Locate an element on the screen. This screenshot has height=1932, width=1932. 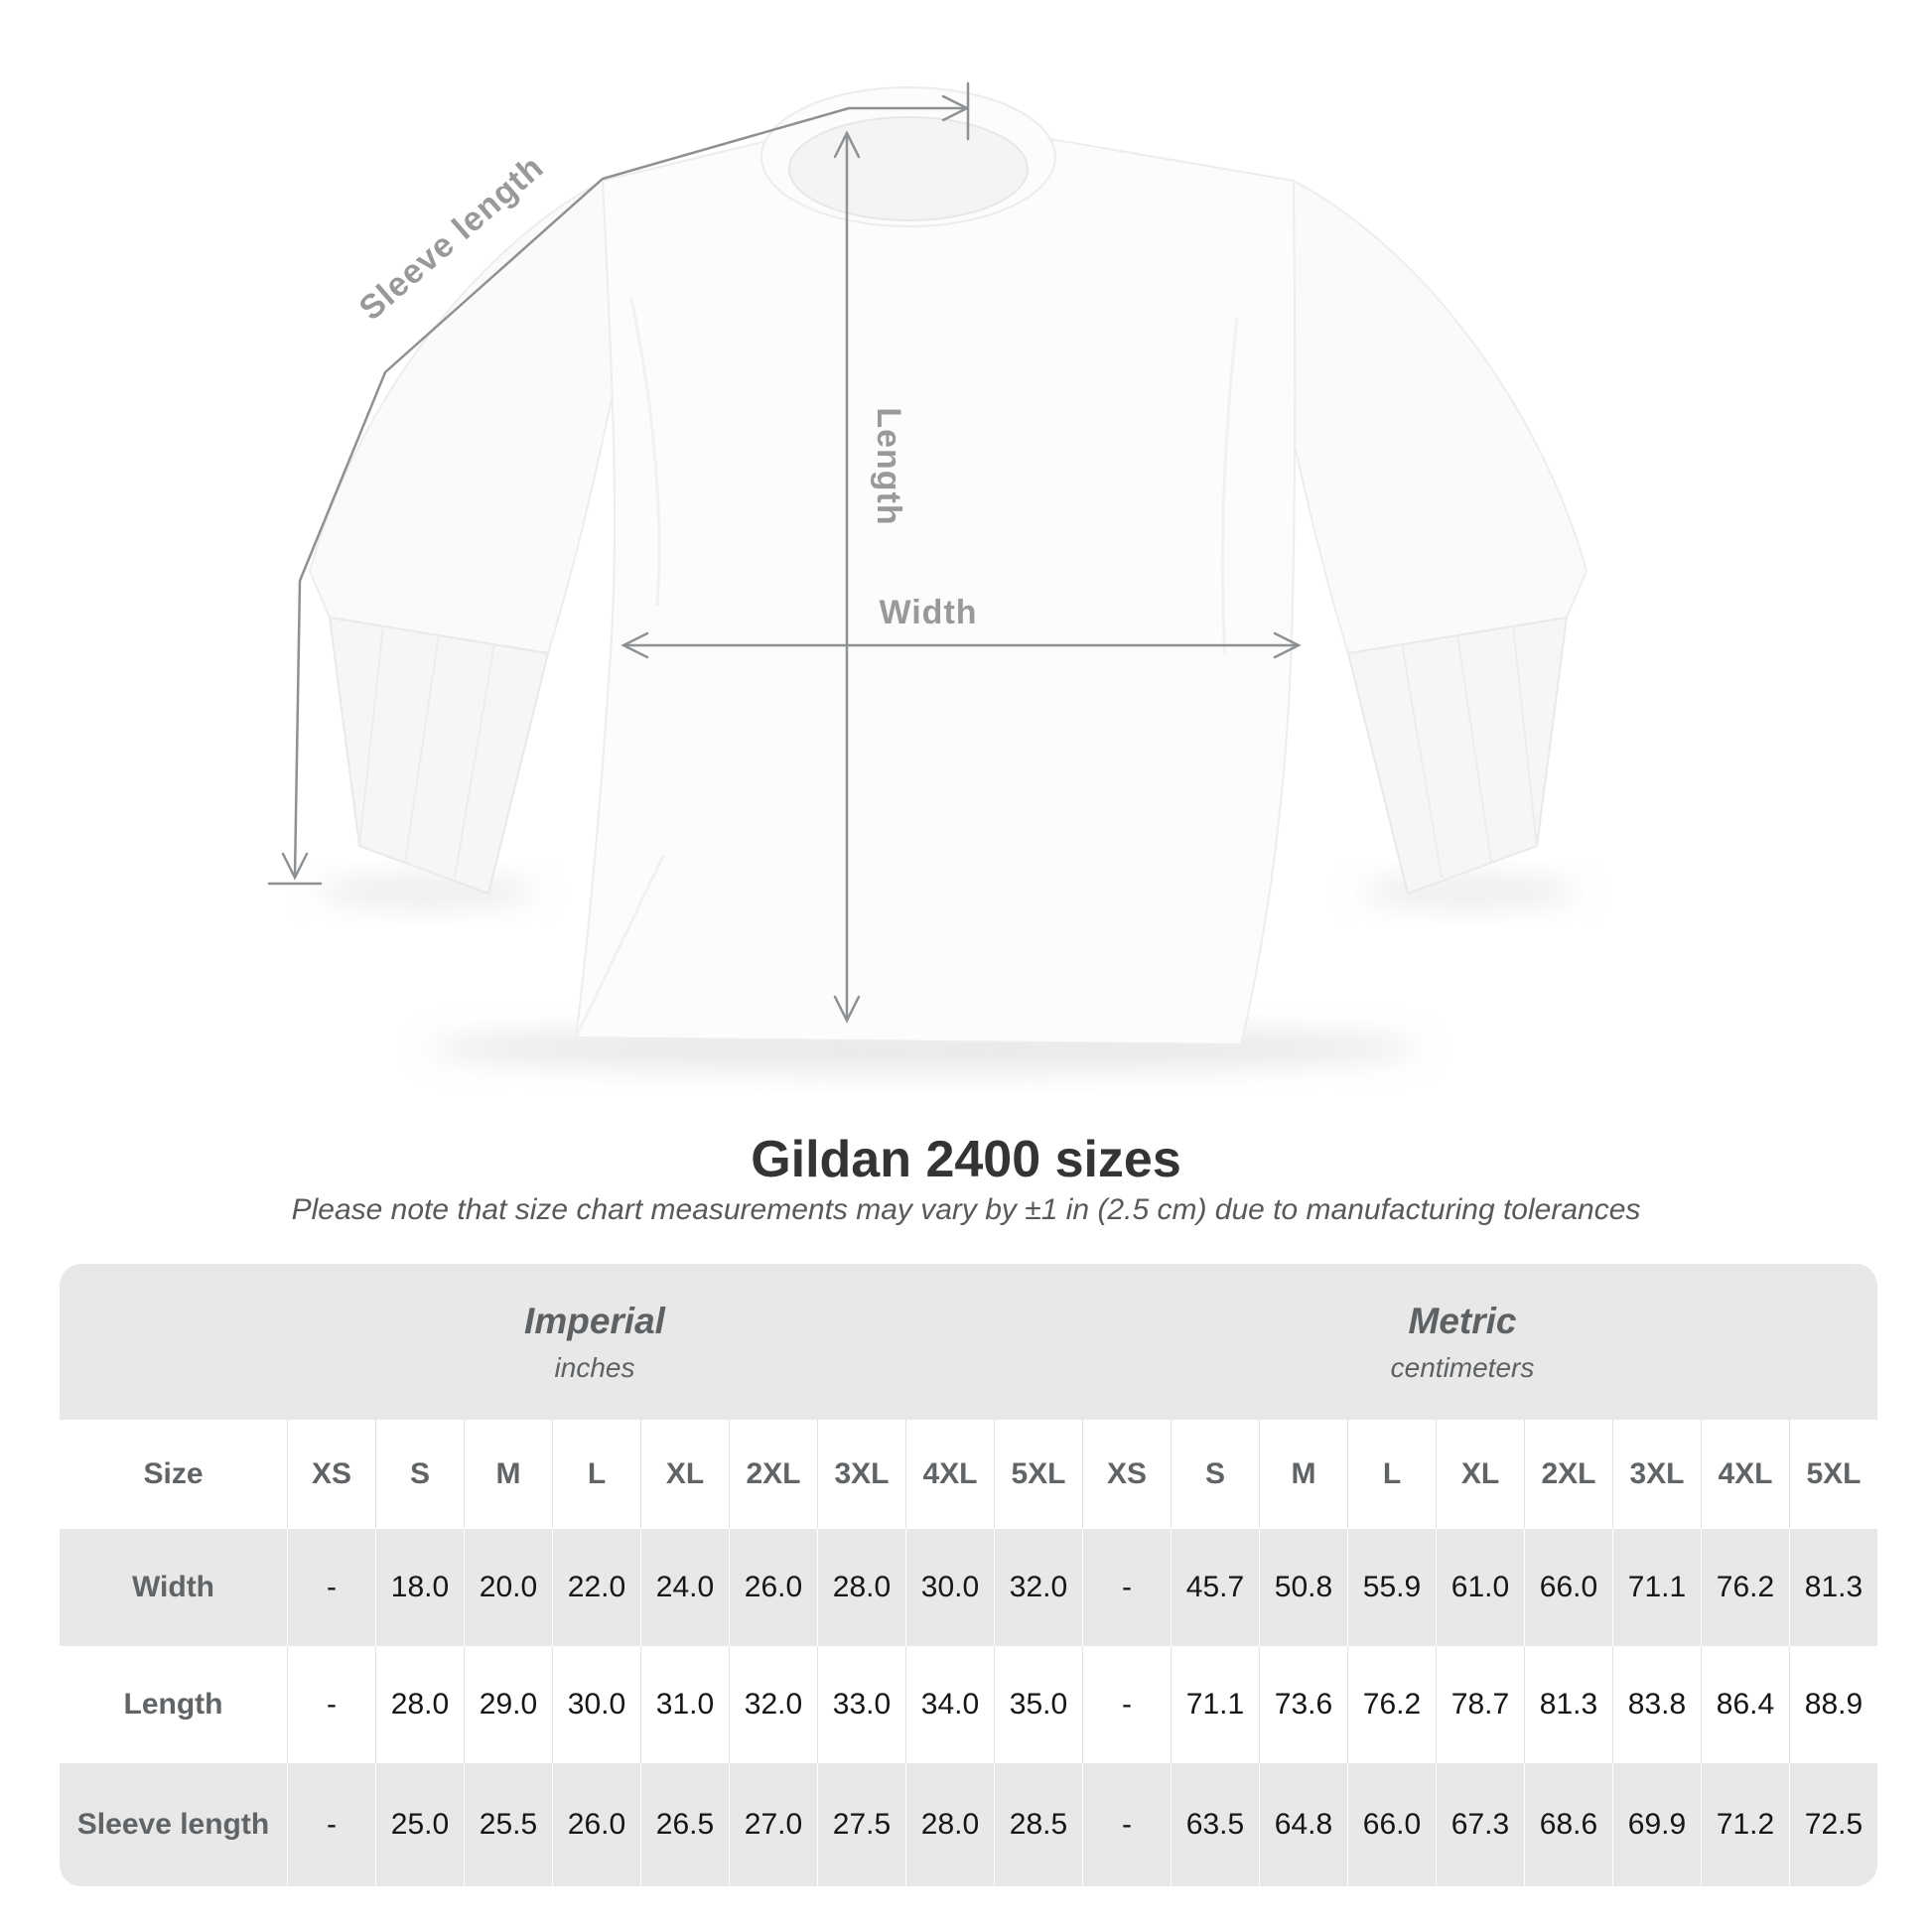
imperial-header-group: Imperial inches is located at coordinates (594, 1342).